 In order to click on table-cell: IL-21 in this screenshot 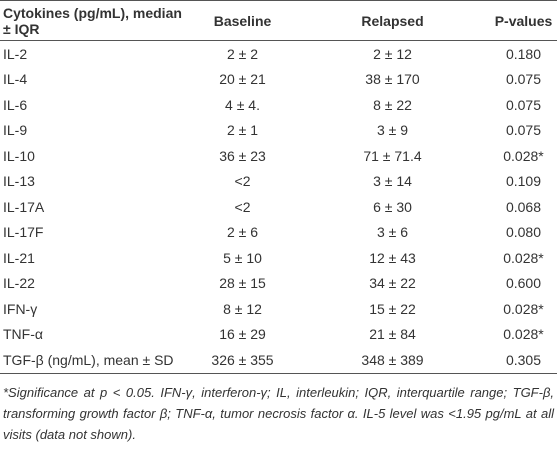, I will do `click(19, 257)`.